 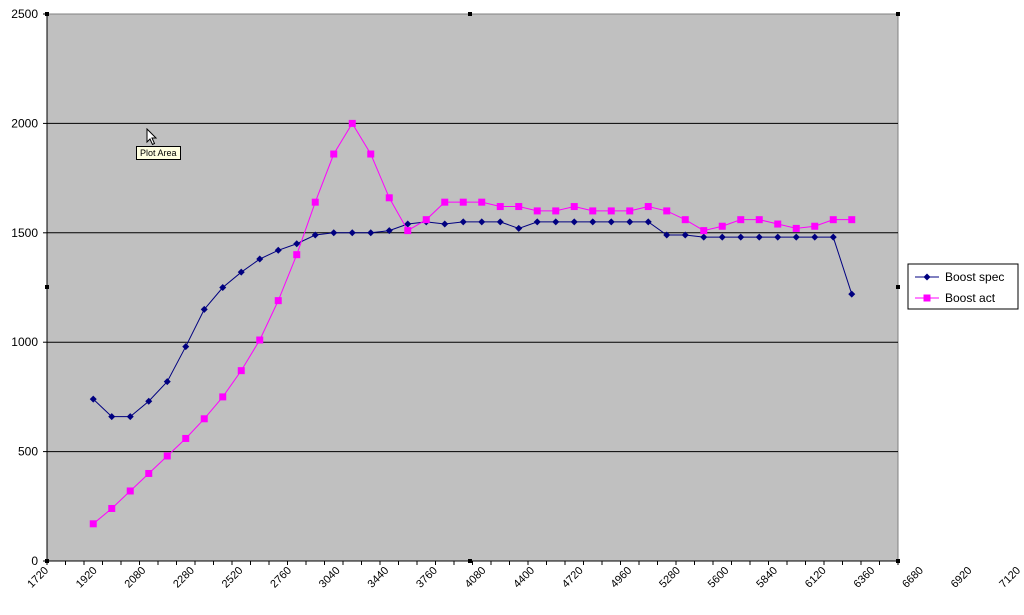 What do you see at coordinates (158, 153) in the screenshot?
I see `plot-area-tooltip: Plot Area` at bounding box center [158, 153].